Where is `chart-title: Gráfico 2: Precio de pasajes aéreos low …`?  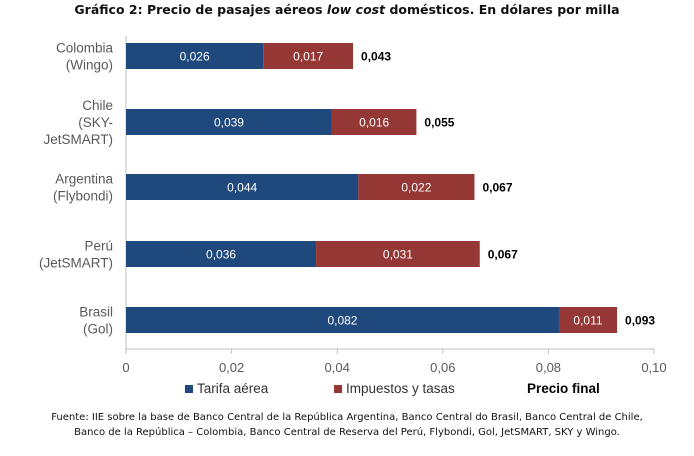 chart-title: Gráfico 2: Precio de pasajes aéreos low … is located at coordinates (347, 9).